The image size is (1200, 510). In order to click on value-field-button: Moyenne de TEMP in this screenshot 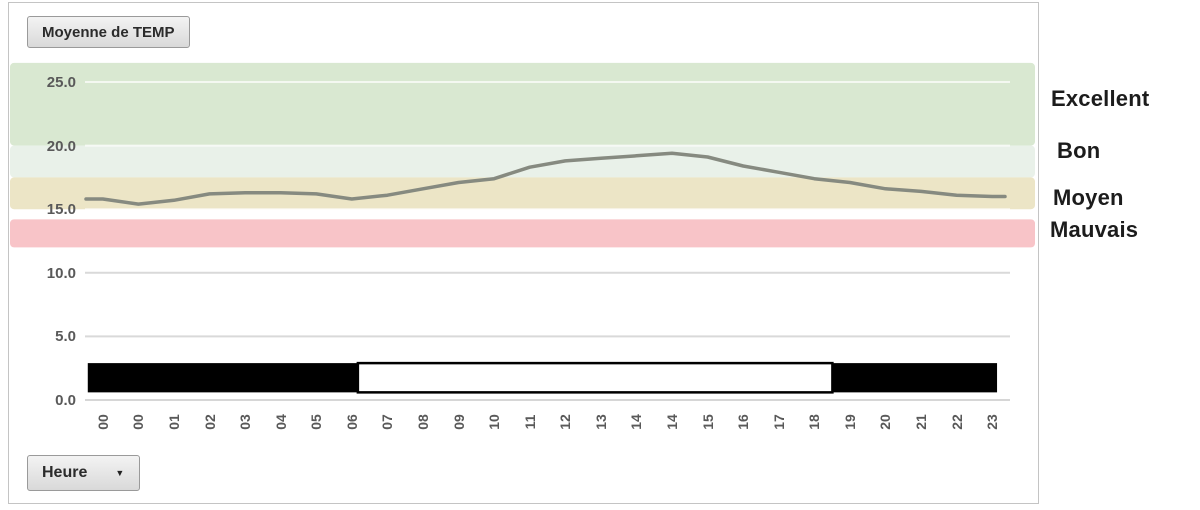, I will do `click(108, 32)`.